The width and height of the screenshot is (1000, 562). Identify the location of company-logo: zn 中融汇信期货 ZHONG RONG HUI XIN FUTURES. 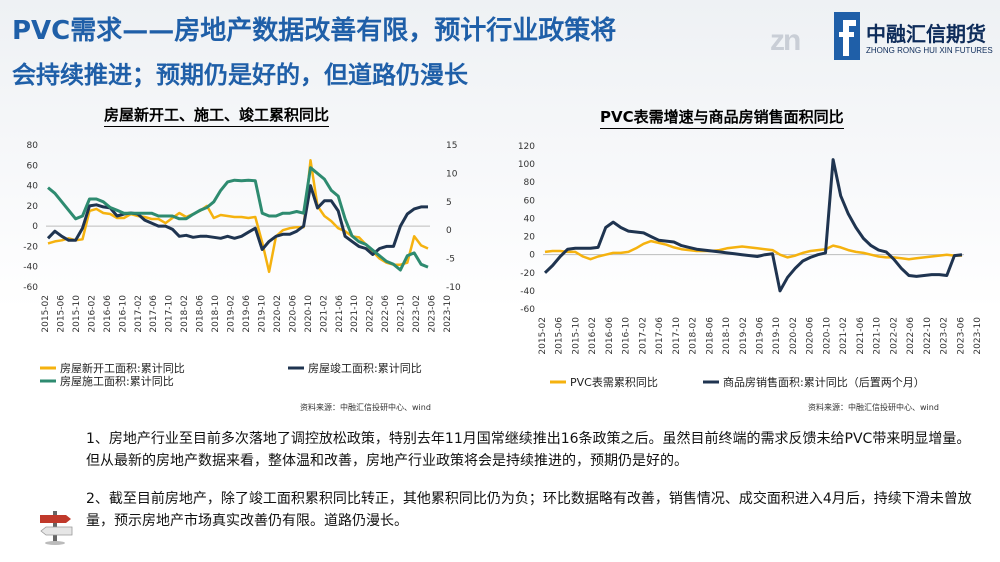
(882, 37).